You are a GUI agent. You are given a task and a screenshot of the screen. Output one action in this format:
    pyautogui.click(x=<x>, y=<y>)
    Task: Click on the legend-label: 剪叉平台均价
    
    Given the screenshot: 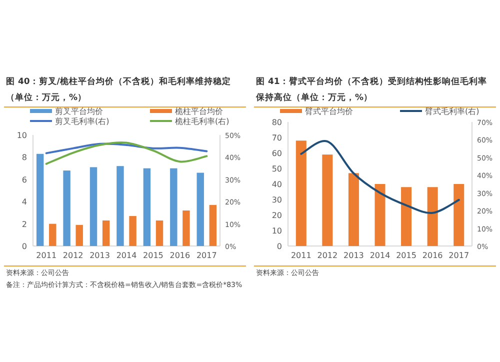 What is the action you would take?
    pyautogui.click(x=79, y=111)
    